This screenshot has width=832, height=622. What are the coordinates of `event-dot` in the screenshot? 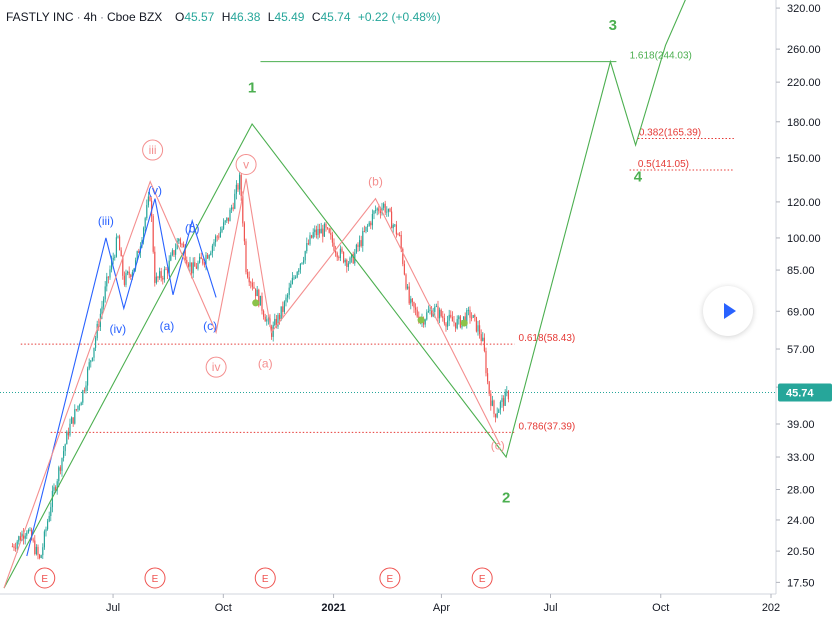 It's located at (256, 303).